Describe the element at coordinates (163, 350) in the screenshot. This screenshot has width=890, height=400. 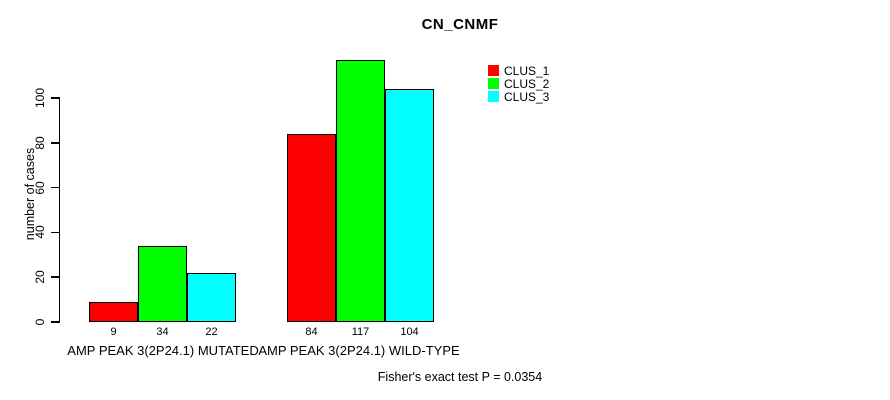
I see `category-label-mutated: AMP PEAK 3(2P24.1) MUTATED` at that location.